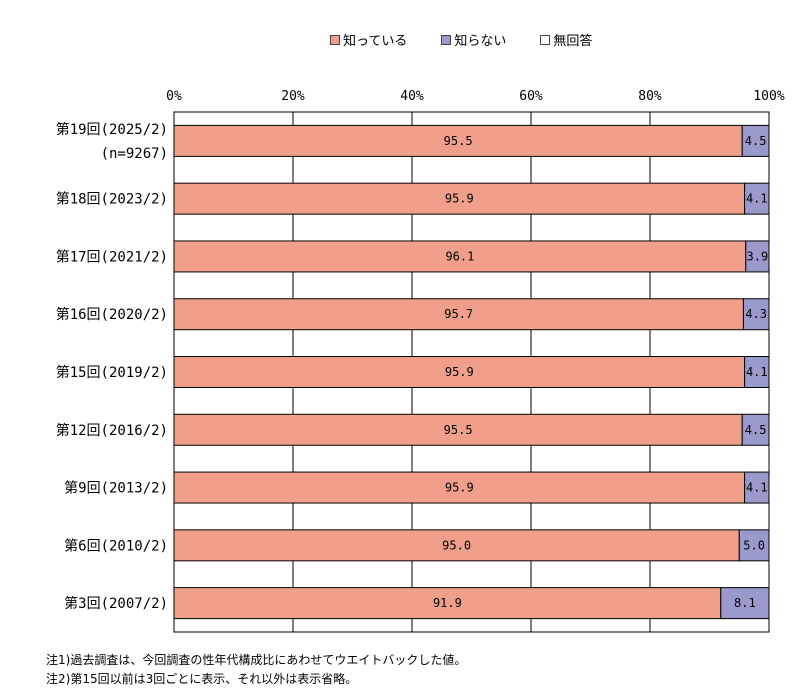 The width and height of the screenshot is (800, 697). I want to click on x-tick-label: 40%, so click(412, 96).